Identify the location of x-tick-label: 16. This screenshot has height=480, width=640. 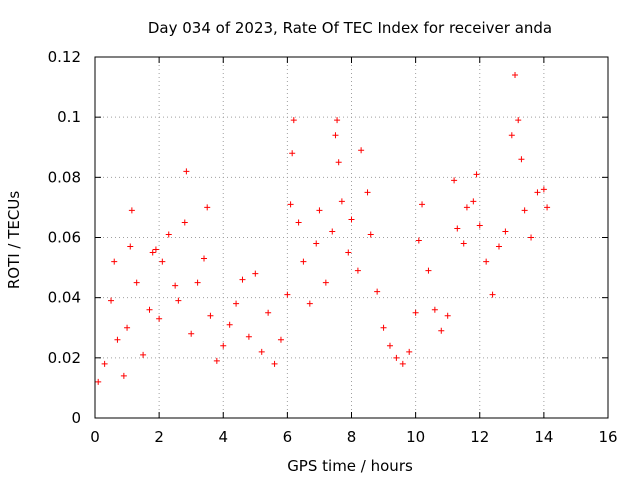
(607, 437).